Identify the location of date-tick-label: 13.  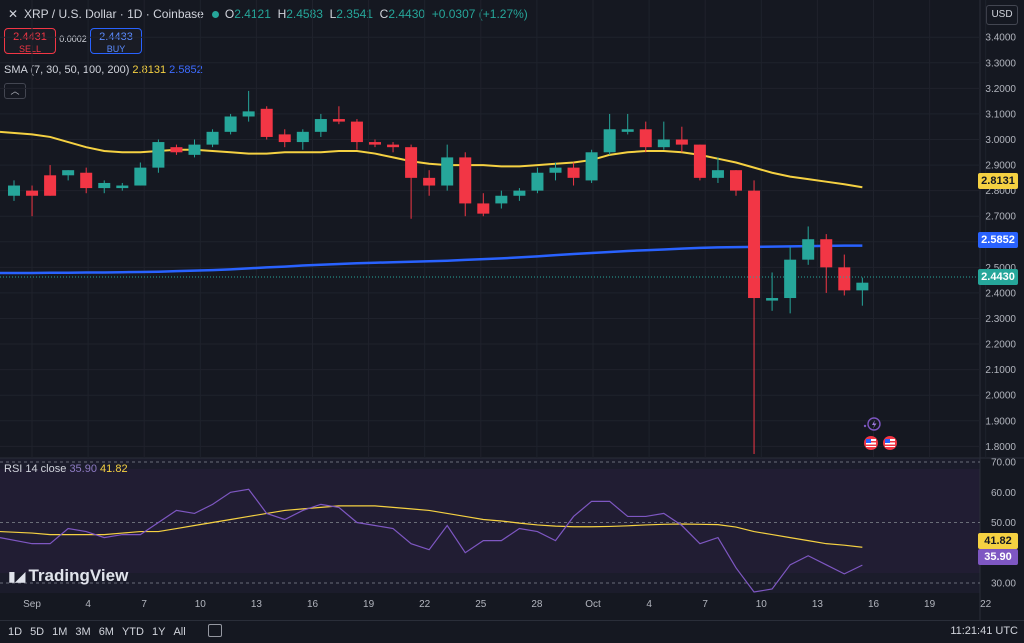
(818, 604).